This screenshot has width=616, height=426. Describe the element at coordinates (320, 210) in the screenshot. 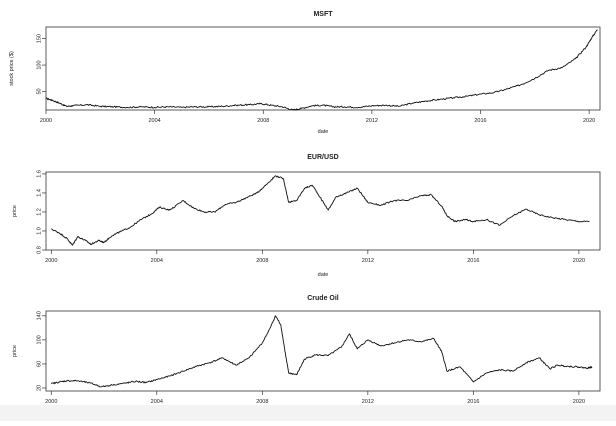

I see `series-line` at that location.